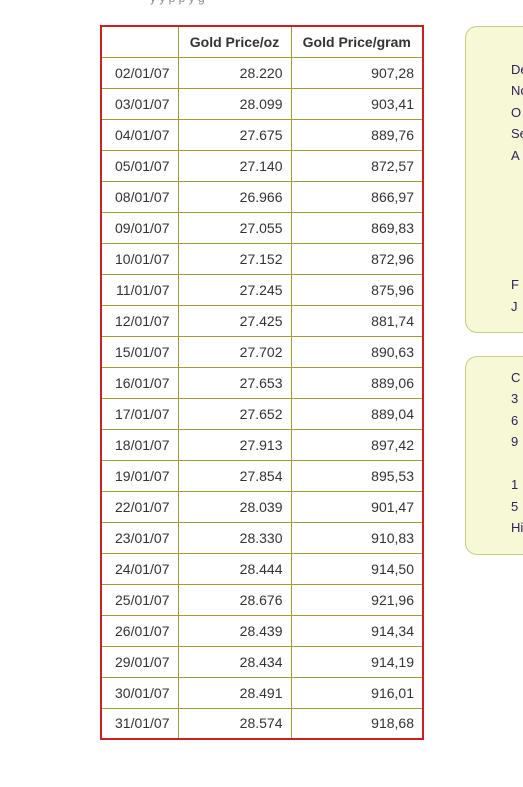 The width and height of the screenshot is (523, 787). Describe the element at coordinates (357, 134) in the screenshot. I see `price-gram-cell: 889,76` at that location.